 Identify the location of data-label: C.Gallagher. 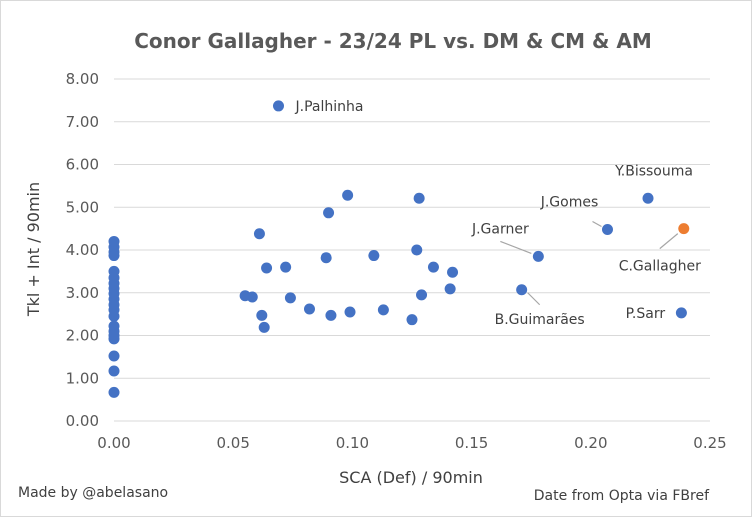
(660, 267).